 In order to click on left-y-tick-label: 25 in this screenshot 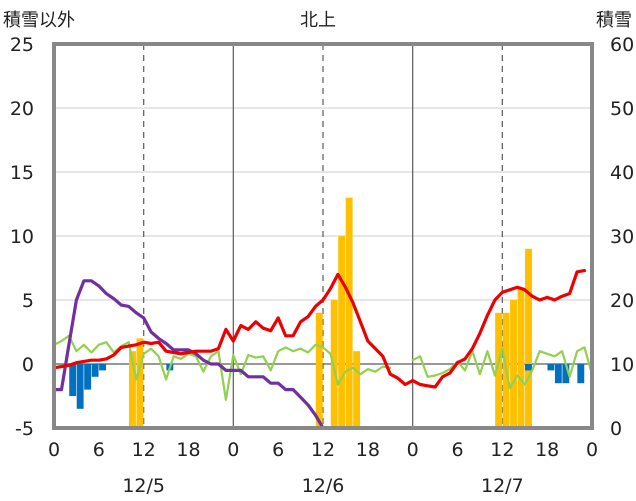, I will do `click(22, 45)`.